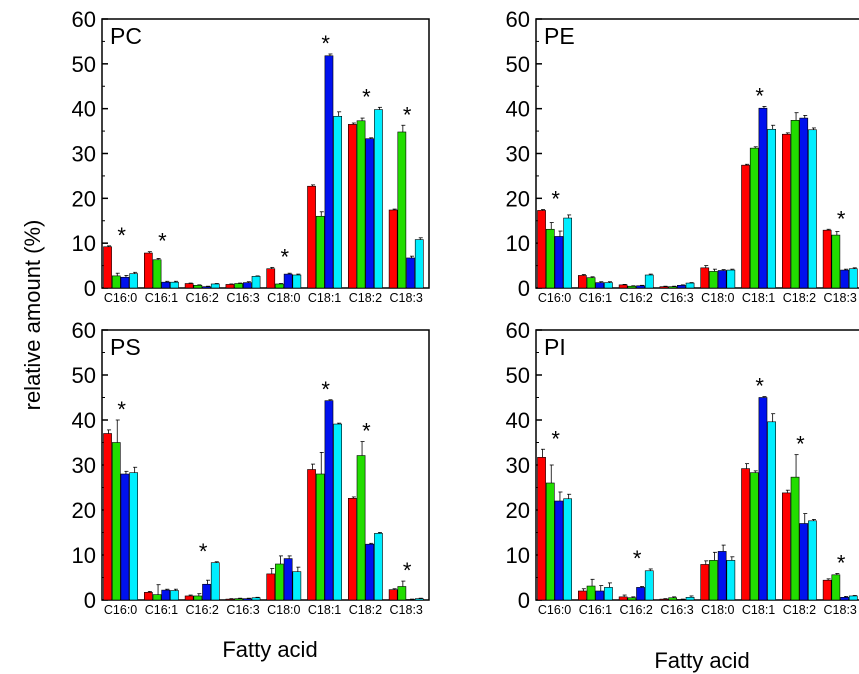  Describe the element at coordinates (125, 537) in the screenshot. I see `bar-ps-C16:0-s3` at that location.